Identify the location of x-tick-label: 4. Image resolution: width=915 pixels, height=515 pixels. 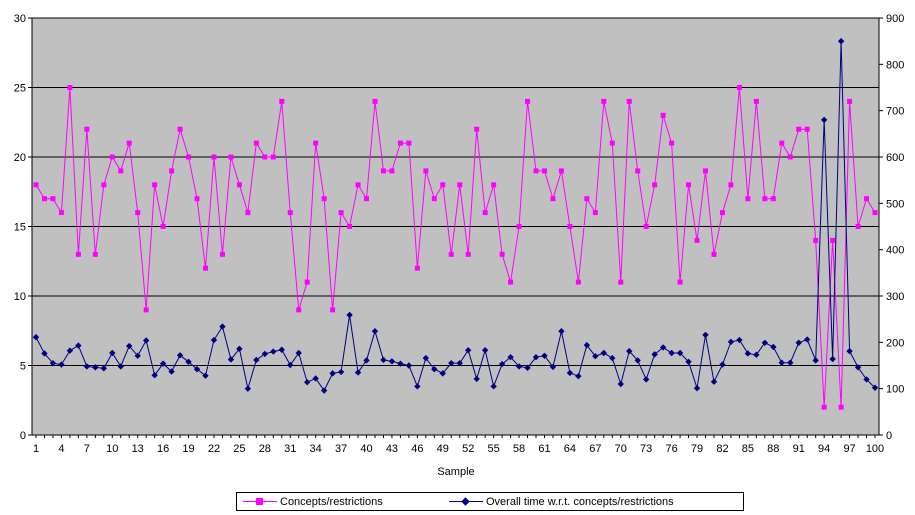
(61, 449).